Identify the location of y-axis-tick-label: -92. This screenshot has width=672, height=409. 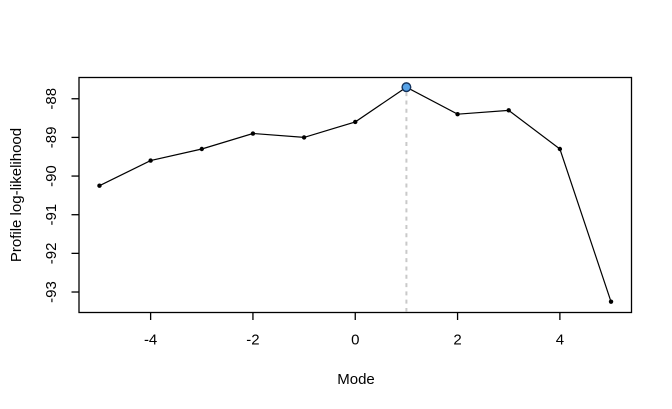
(51, 254).